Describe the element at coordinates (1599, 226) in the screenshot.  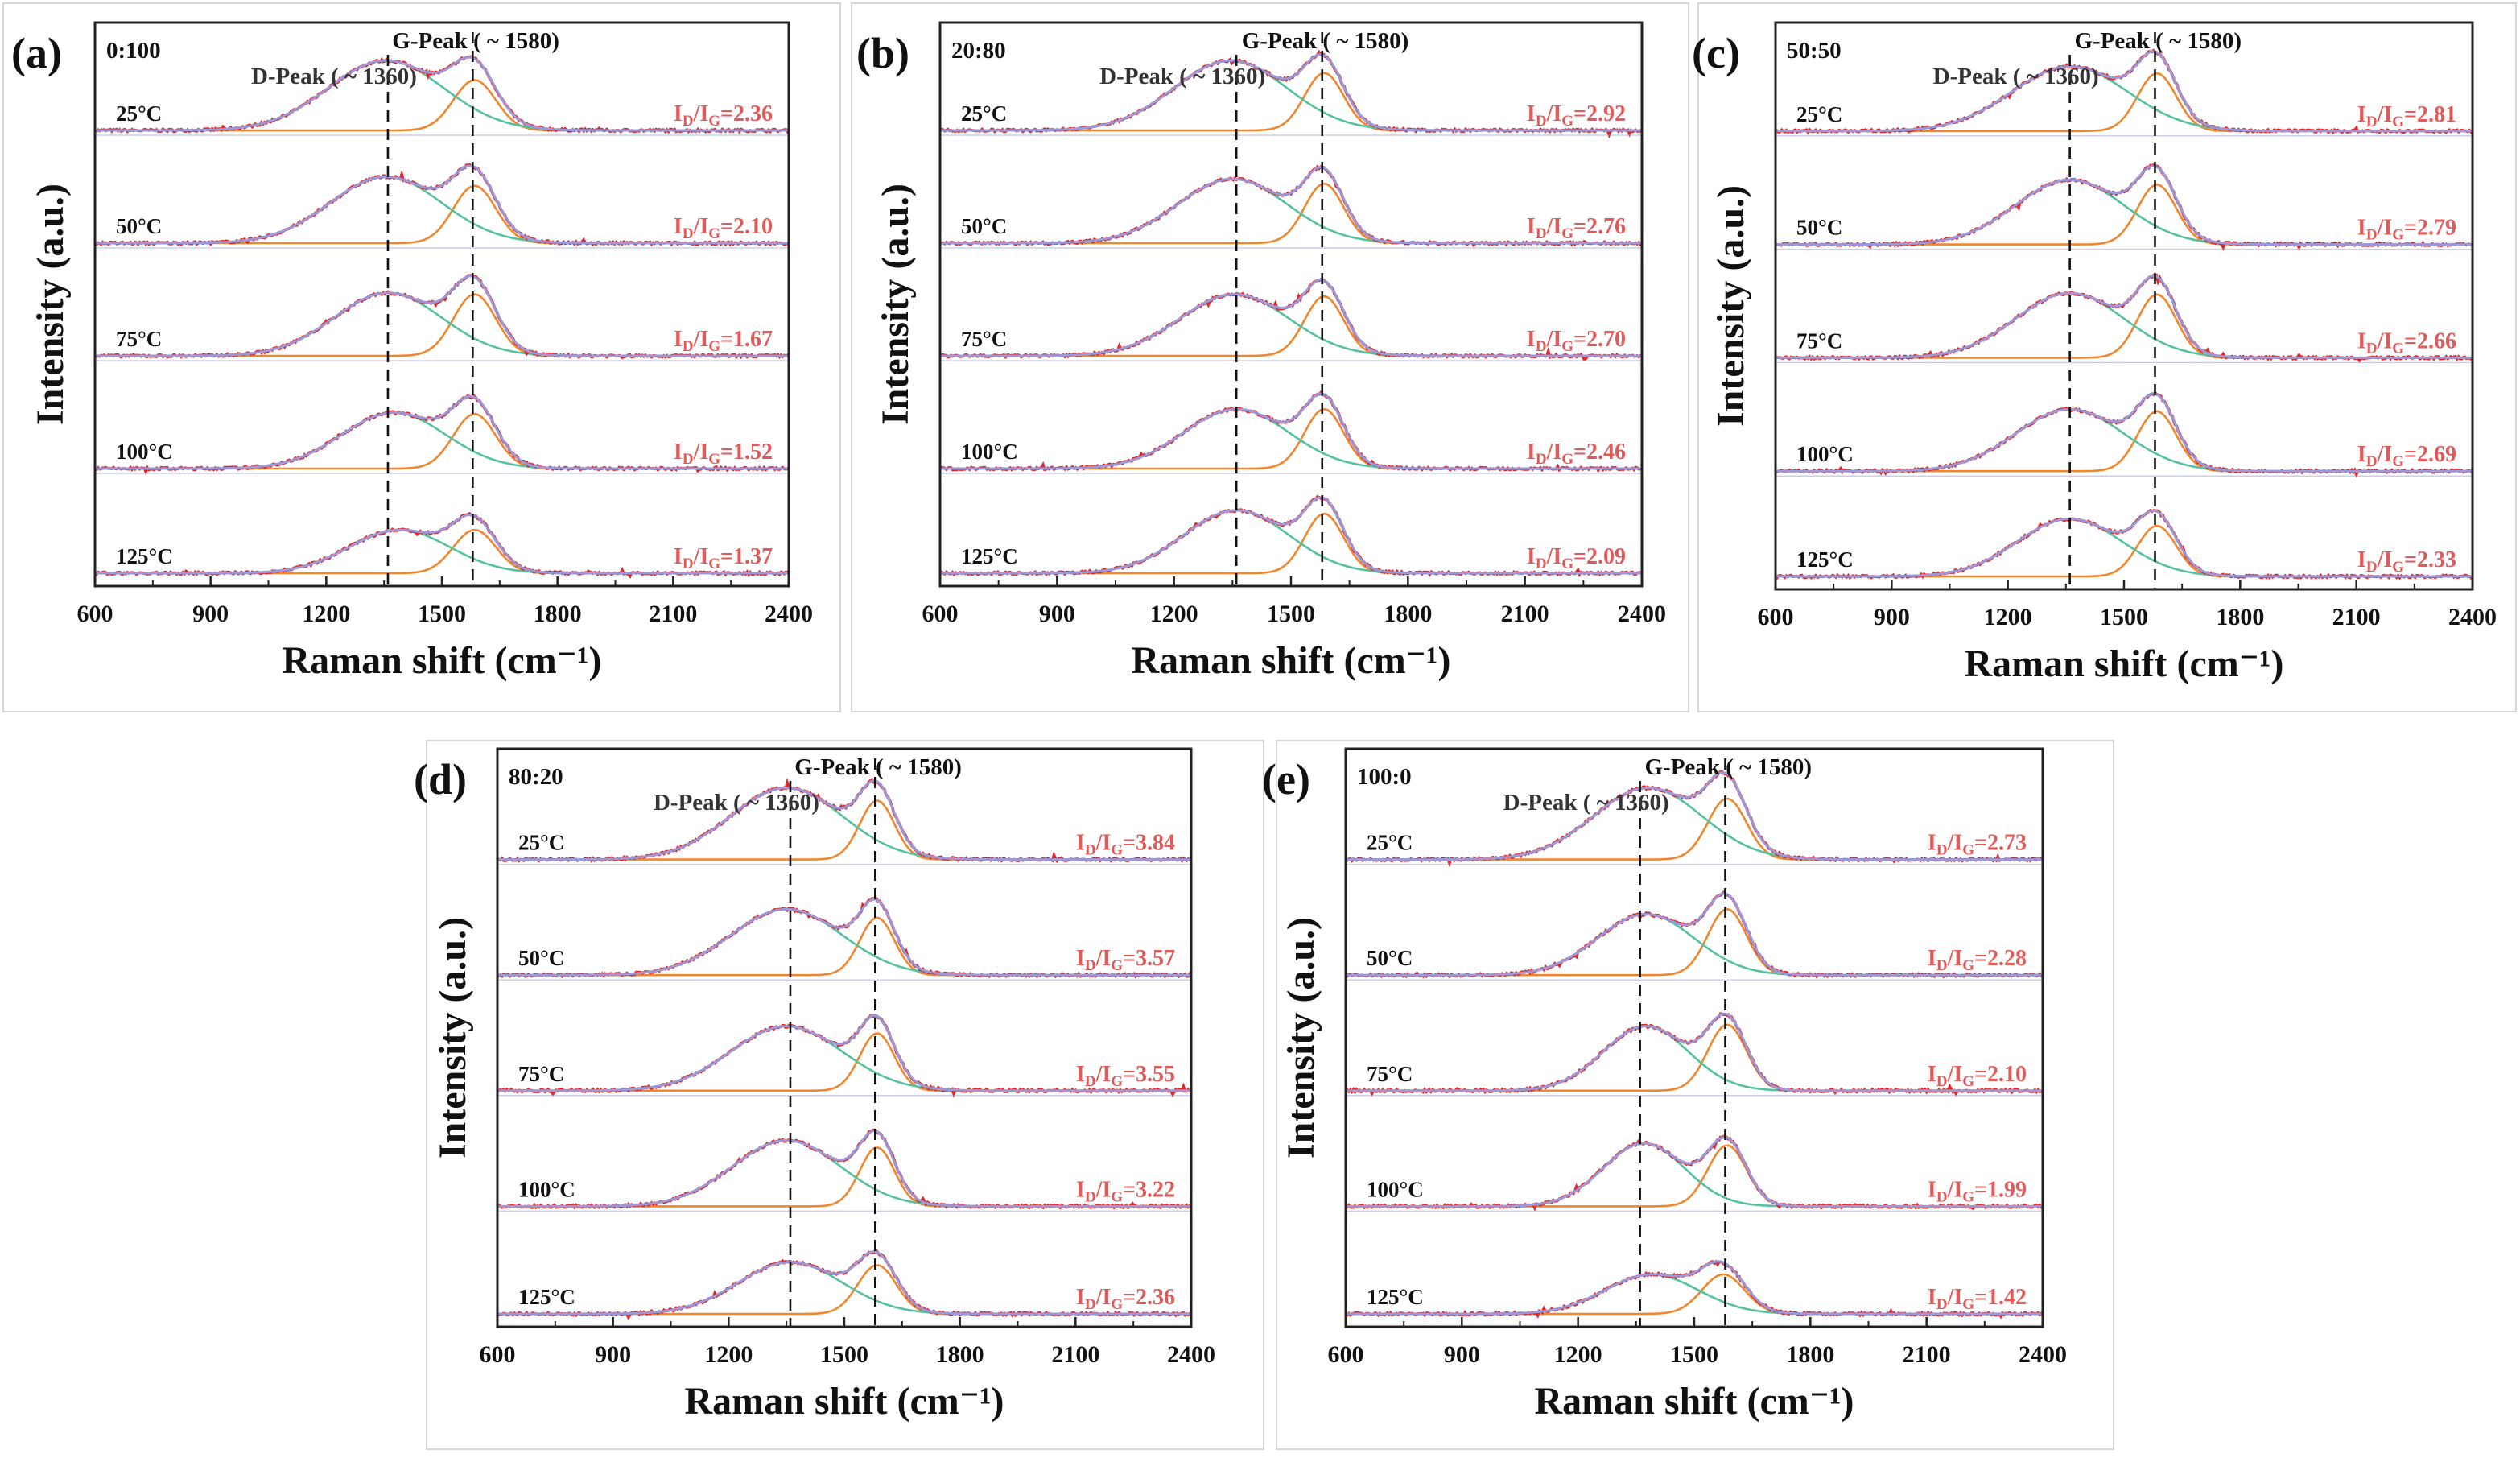
I see `ratio-value: =2.76` at that location.